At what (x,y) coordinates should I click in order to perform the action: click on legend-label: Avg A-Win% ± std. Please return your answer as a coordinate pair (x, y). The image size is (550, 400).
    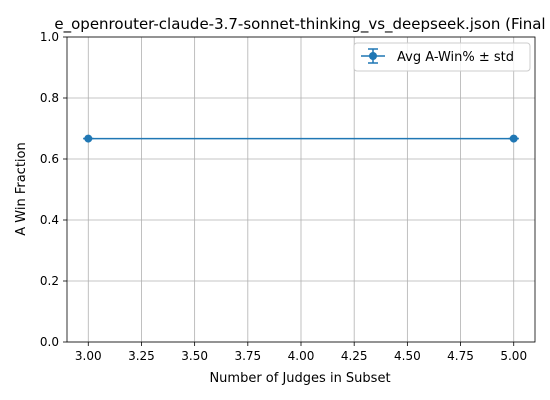
    Looking at the image, I should click on (455, 57).